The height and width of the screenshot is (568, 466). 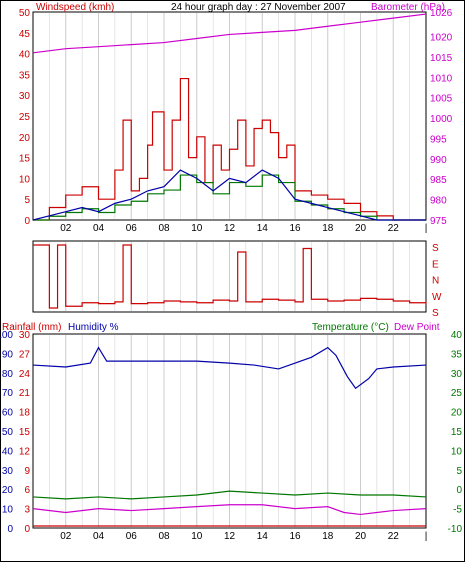 I want to click on y2-tick-label: 995, so click(x=438, y=139).